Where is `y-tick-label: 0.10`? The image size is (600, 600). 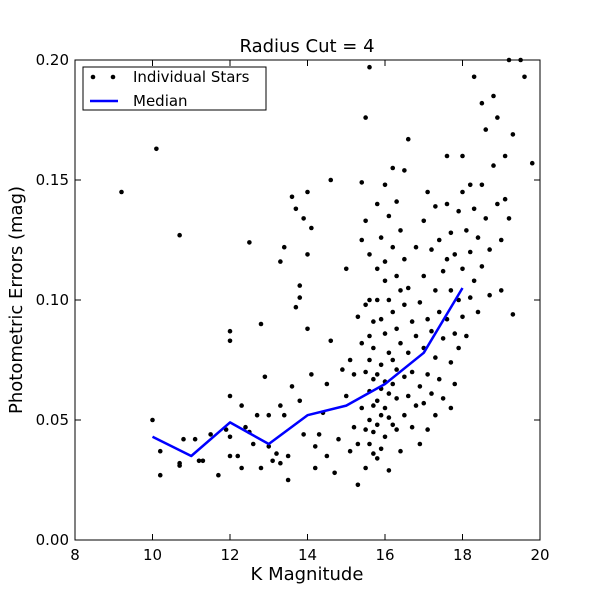
y-tick-label: 0.10 is located at coordinates (52, 300).